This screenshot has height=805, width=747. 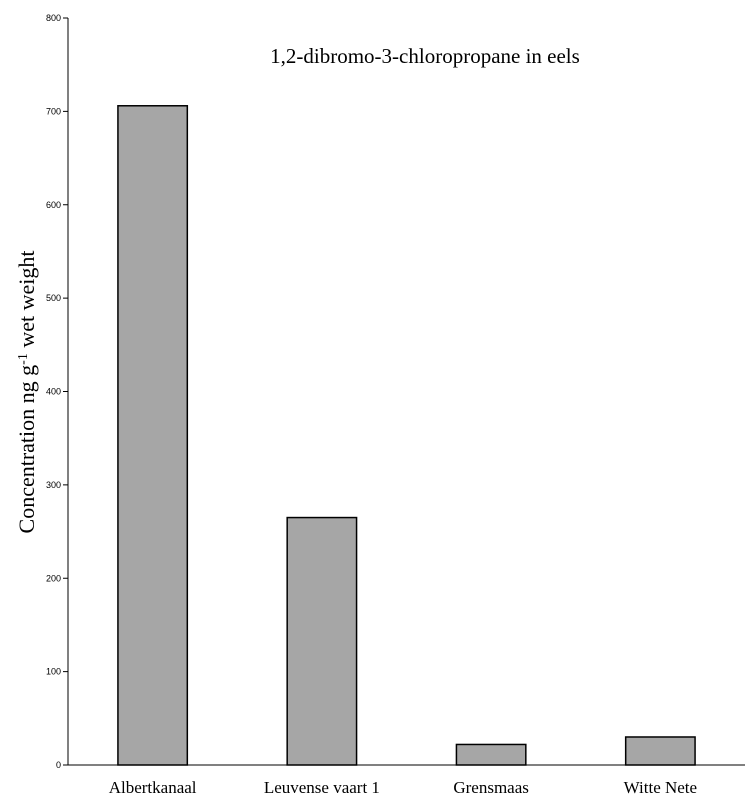 What do you see at coordinates (23, 359) in the screenshot?
I see `y-axis-label-superscript: -1` at bounding box center [23, 359].